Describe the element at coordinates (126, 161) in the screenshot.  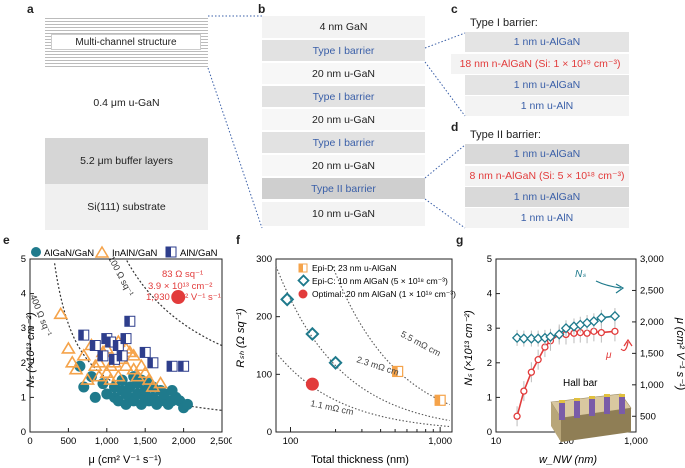
I see `layer-buffer: 5.2 μm buffer layers` at that location.